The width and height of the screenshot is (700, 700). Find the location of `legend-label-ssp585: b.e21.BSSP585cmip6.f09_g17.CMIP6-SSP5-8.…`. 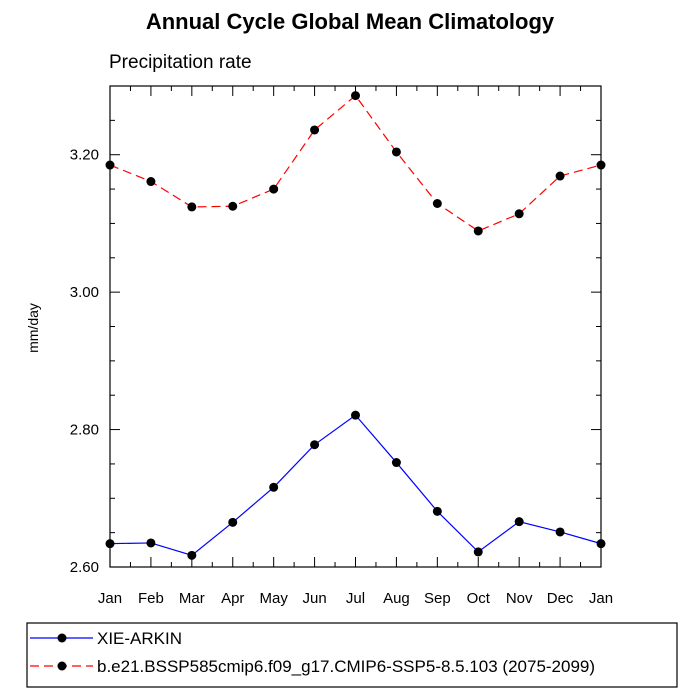

legend-label-ssp585: b.e21.BSSP585cmip6.f09_g17.CMIP6-SSP5-8.… is located at coordinates (346, 666).